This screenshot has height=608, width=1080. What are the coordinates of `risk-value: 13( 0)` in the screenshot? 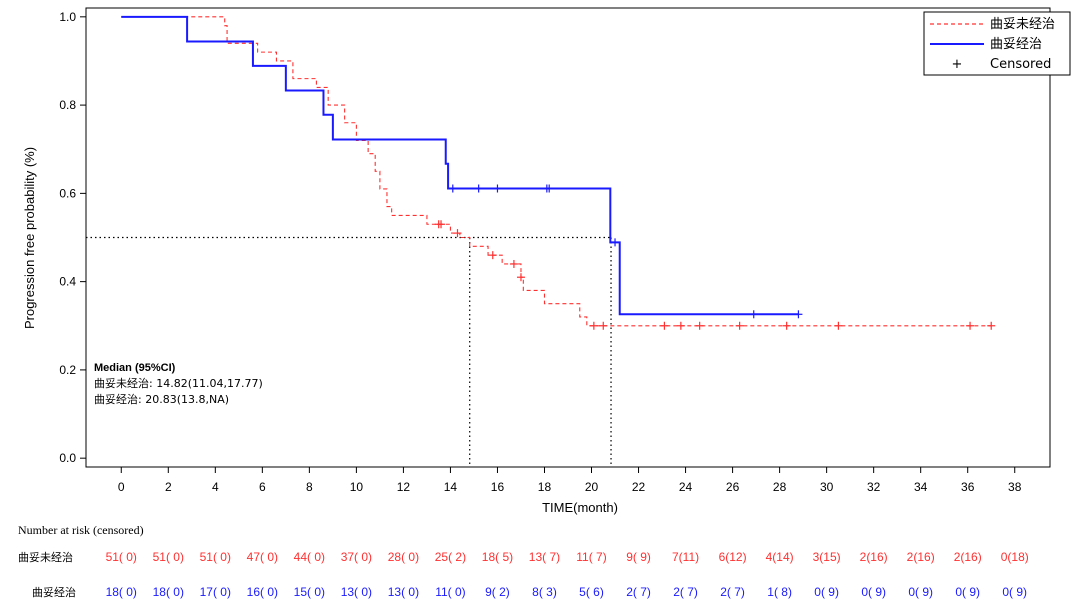 It's located at (403, 592).